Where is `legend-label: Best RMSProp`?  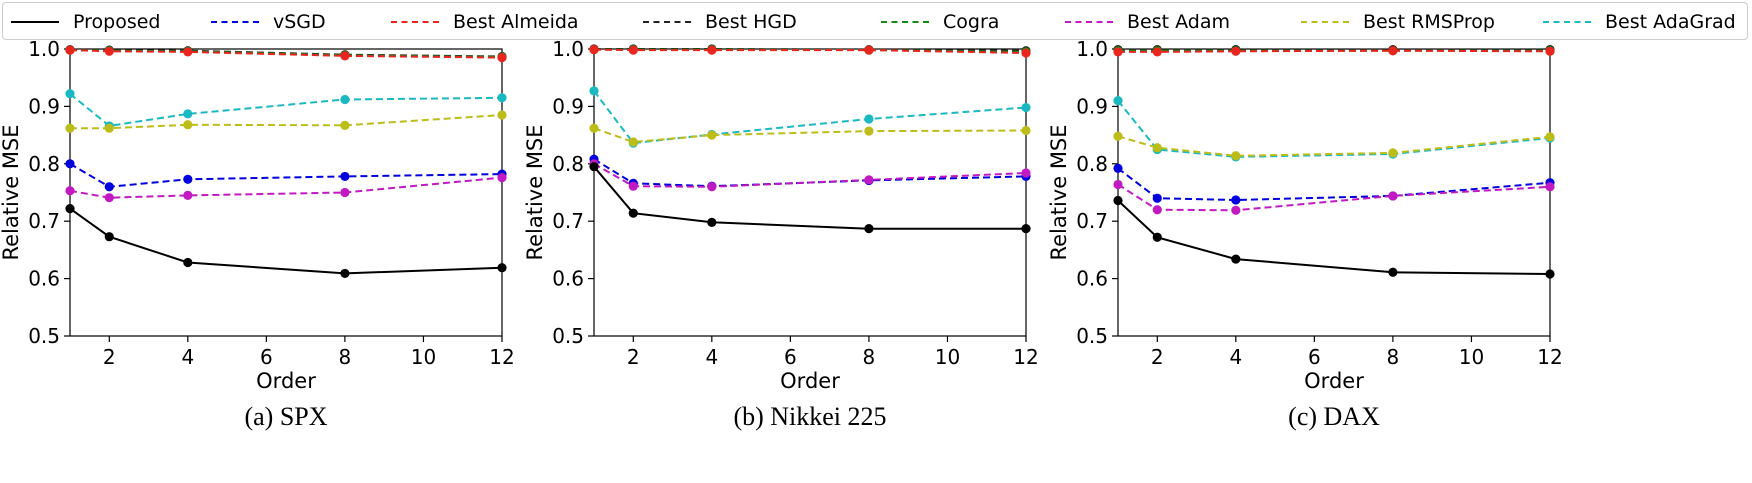
legend-label: Best RMSProp is located at coordinates (1429, 22).